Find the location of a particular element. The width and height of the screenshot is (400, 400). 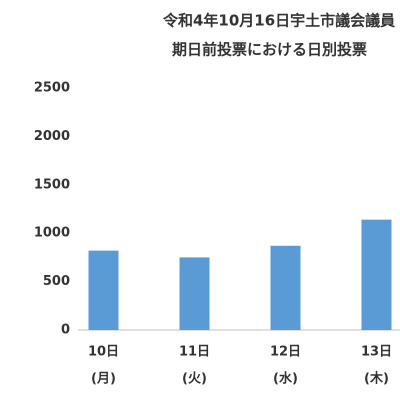

y-tick-label: 0 is located at coordinates (65, 330).